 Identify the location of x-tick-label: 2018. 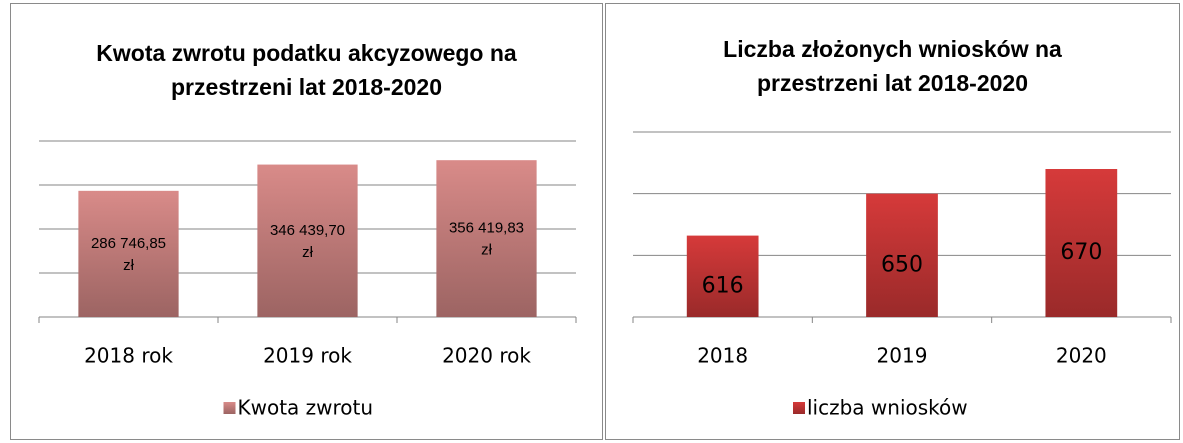
(722, 356).